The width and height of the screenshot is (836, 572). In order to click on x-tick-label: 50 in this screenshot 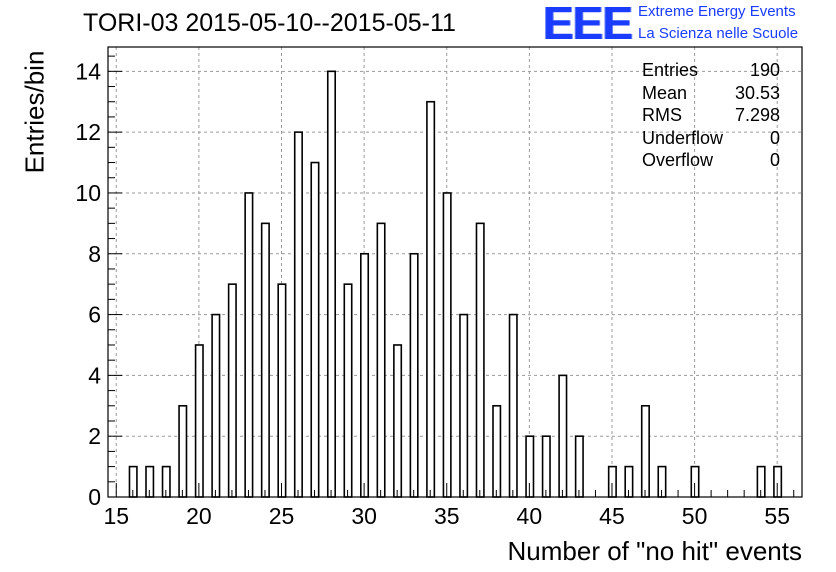, I will do `click(695, 516)`.